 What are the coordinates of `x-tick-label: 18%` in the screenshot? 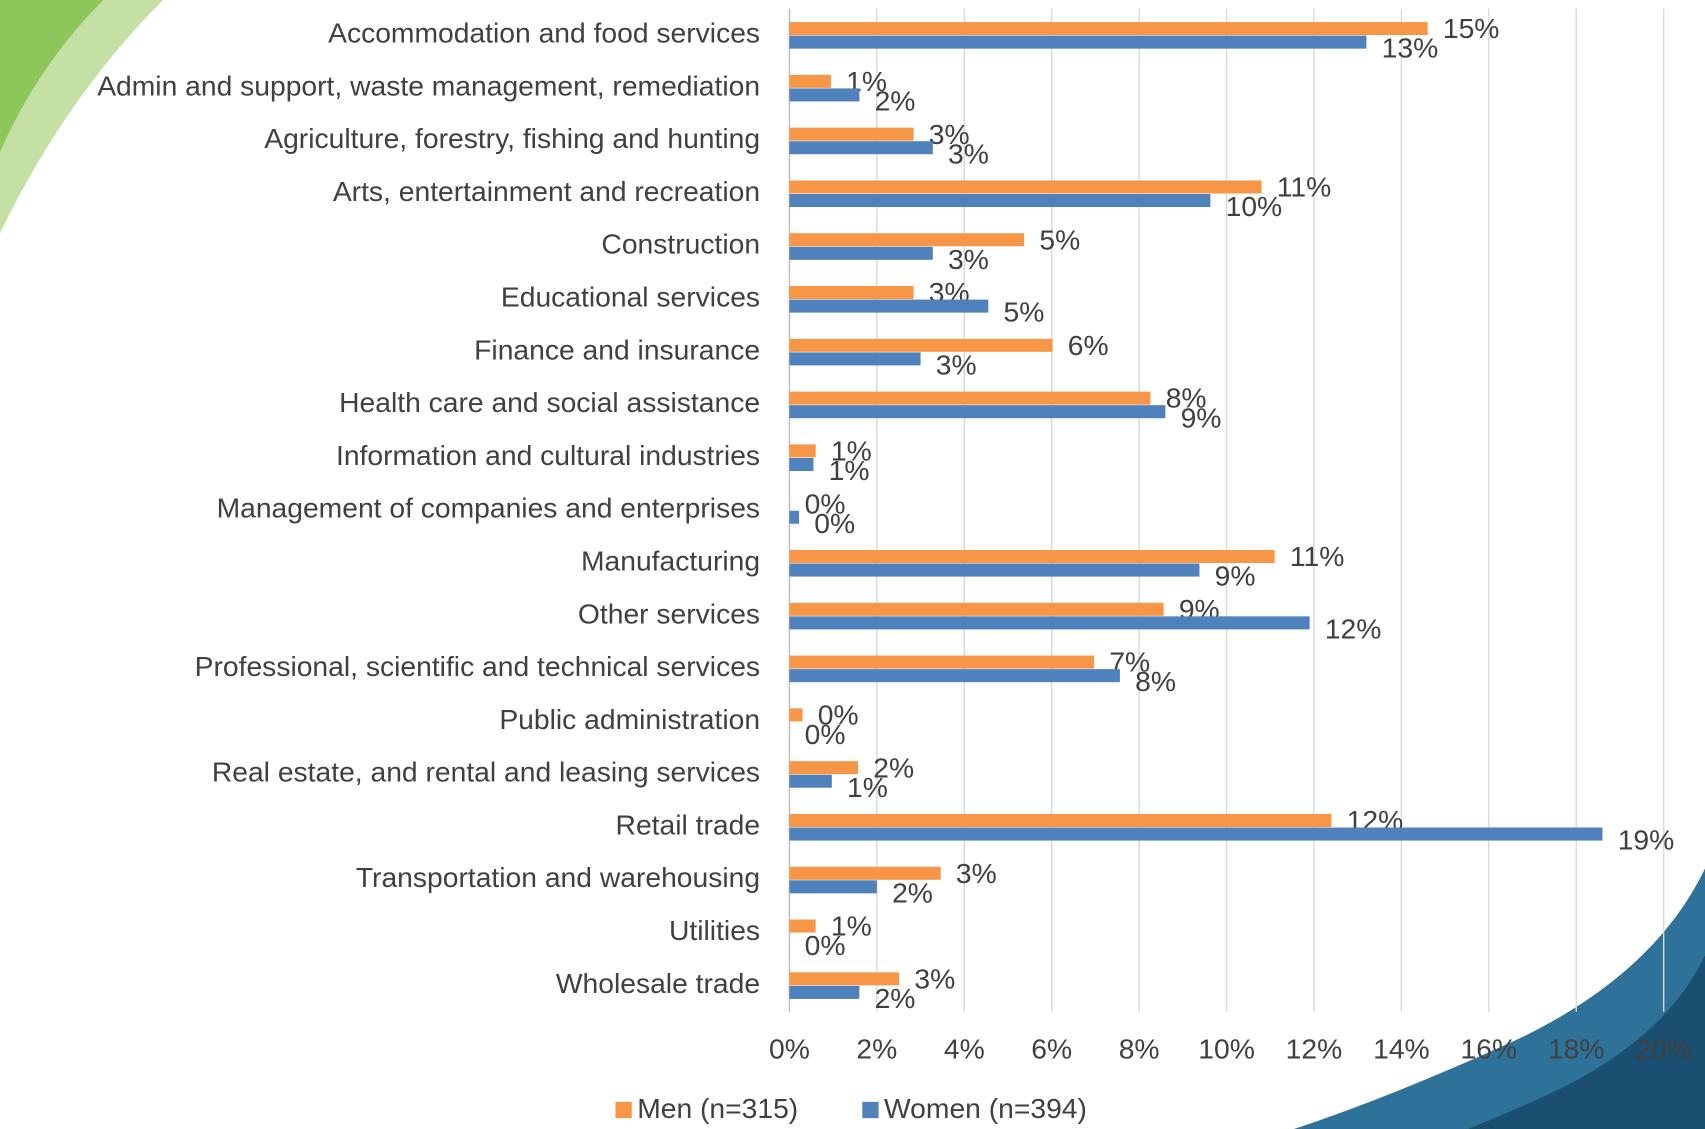 It's located at (1576, 1048).